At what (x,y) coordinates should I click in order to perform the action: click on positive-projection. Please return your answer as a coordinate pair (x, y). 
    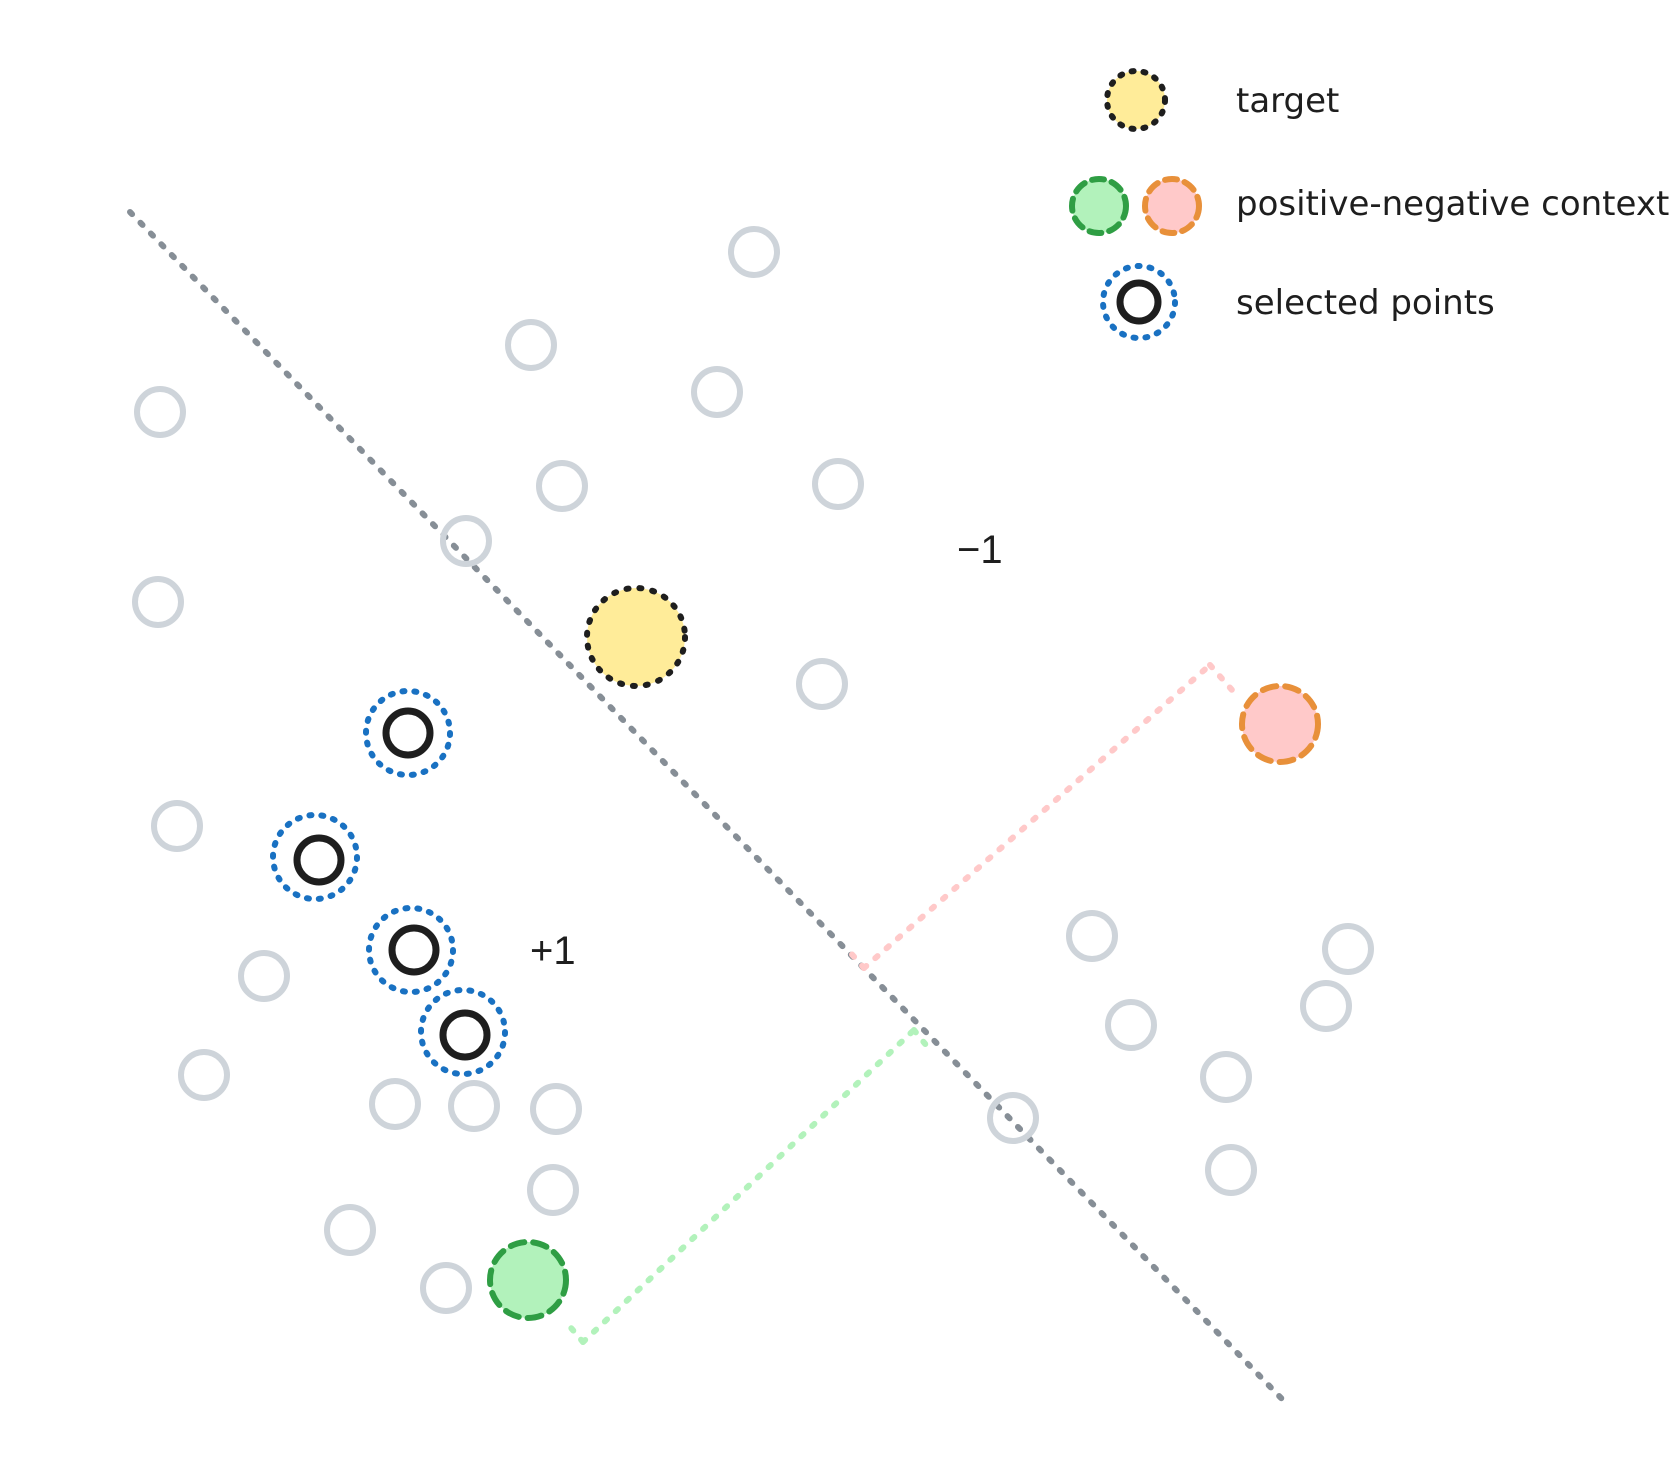
    Looking at the image, I should click on (748, 1186).